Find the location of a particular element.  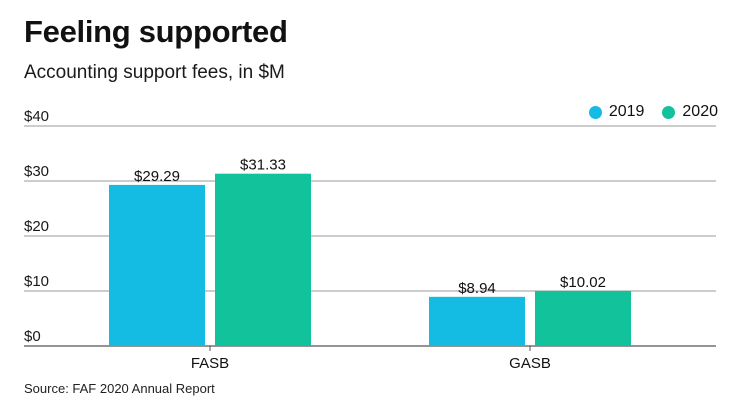

legend-swatch-2020 is located at coordinates (669, 112).